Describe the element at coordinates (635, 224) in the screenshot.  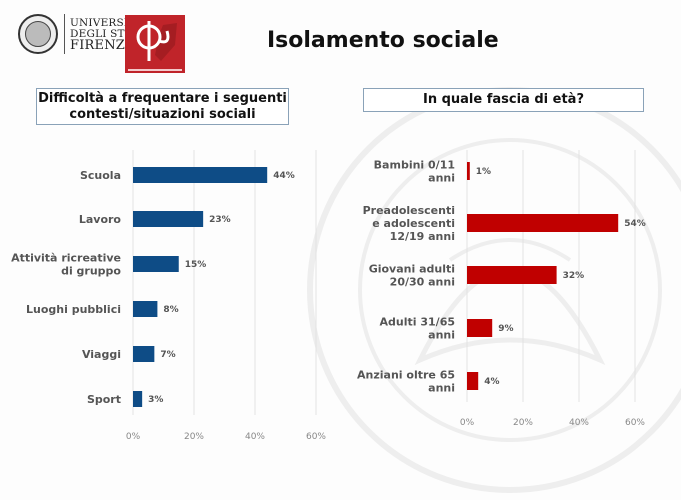
I see `right-value-label: 54%` at that location.